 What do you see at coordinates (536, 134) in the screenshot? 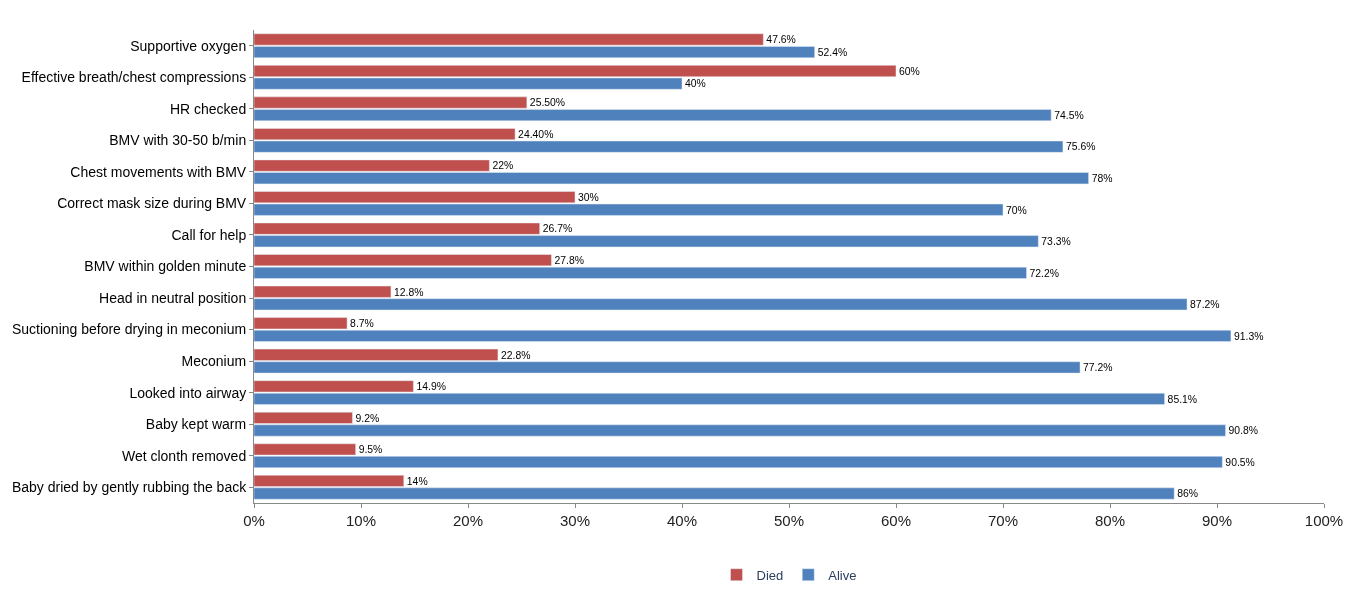
I see `data-label: 24.40%` at bounding box center [536, 134].